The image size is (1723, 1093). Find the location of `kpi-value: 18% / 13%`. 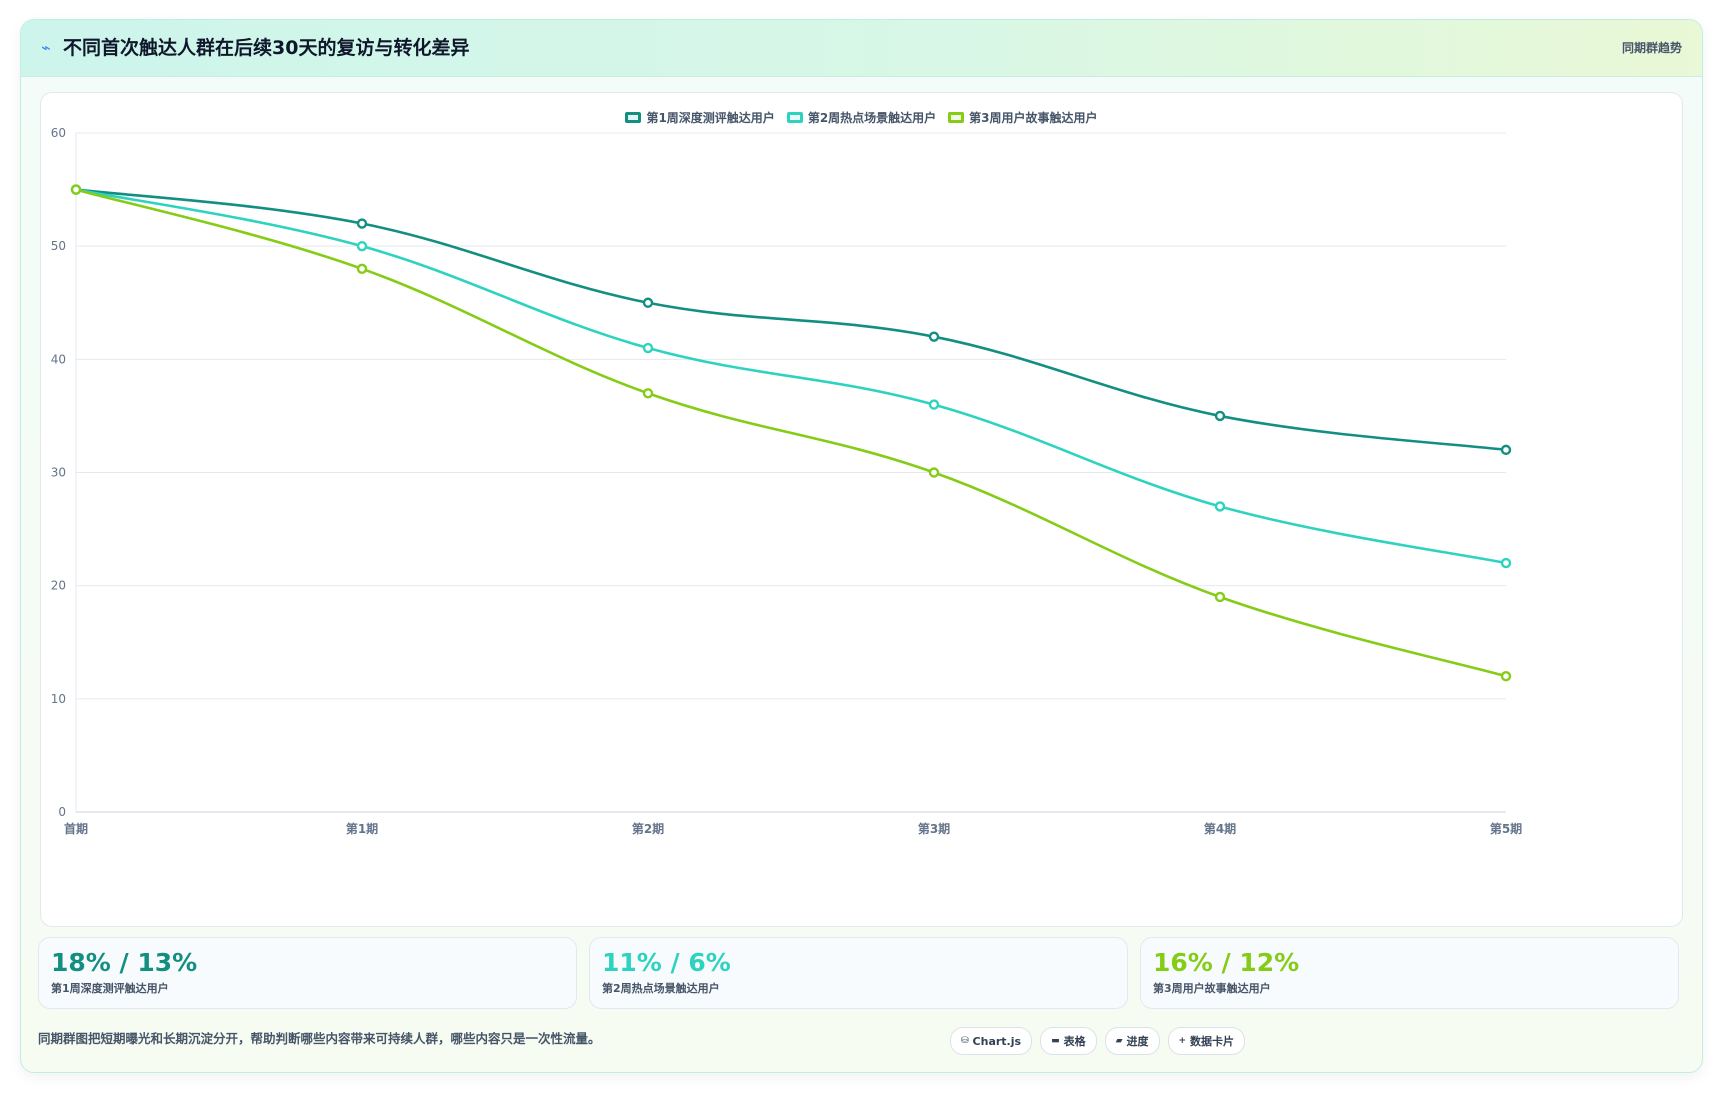

kpi-value: 18% / 13% is located at coordinates (124, 962).